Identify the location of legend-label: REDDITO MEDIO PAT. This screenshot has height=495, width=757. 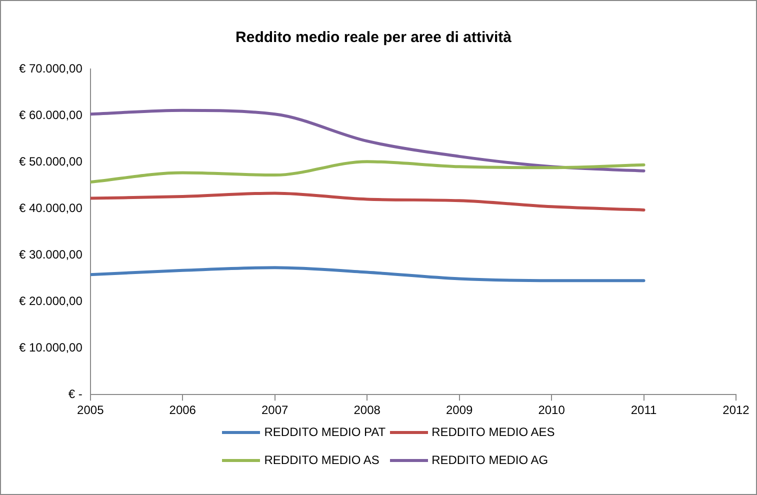
(325, 432).